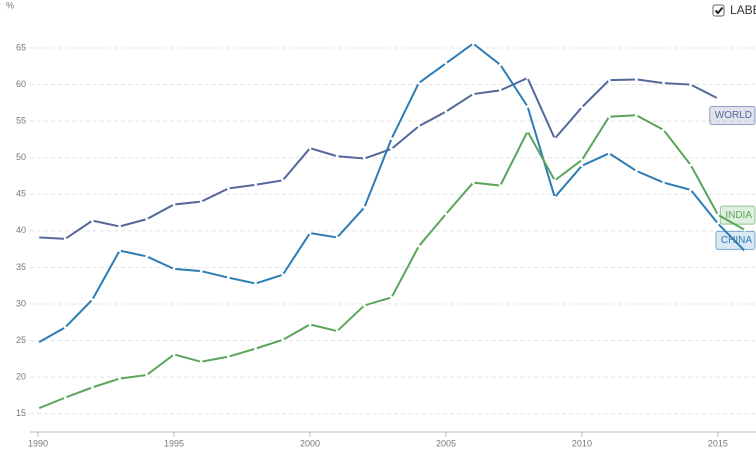 This screenshot has height=476, width=756. I want to click on tag-label: CHINA, so click(736, 240).